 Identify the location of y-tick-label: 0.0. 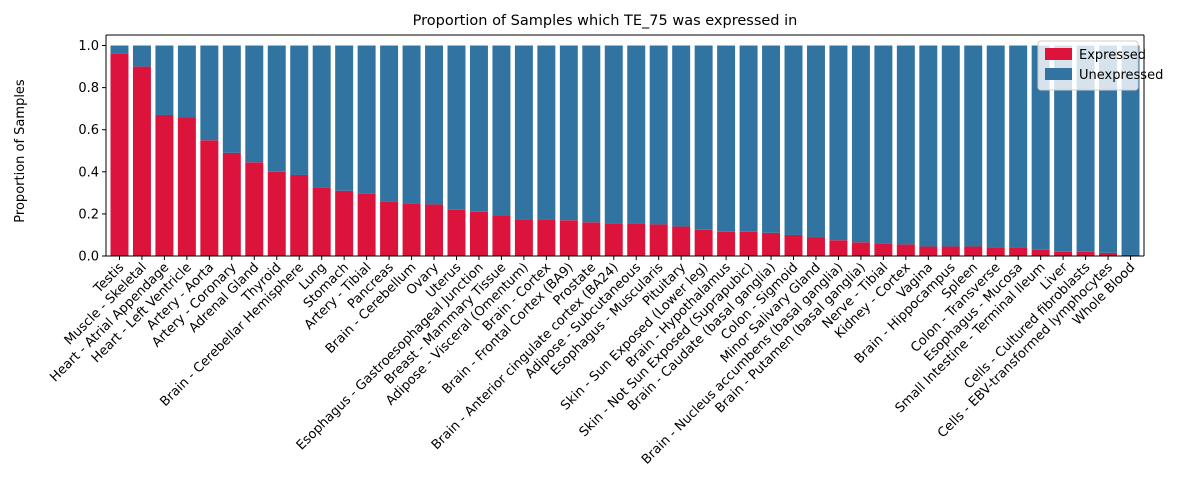
(88, 257).